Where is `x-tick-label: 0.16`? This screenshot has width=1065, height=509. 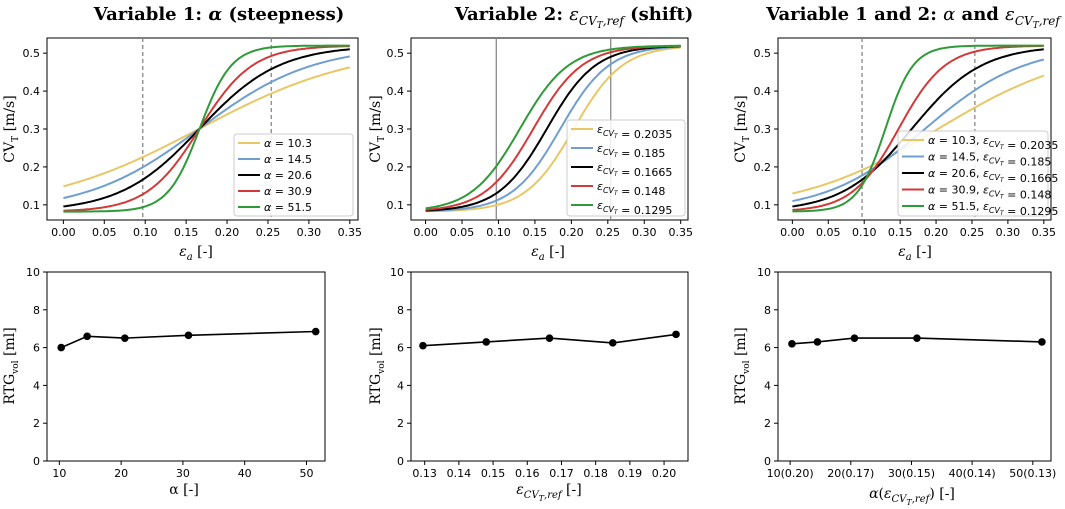
x-tick-label: 0.16 is located at coordinates (527, 473).